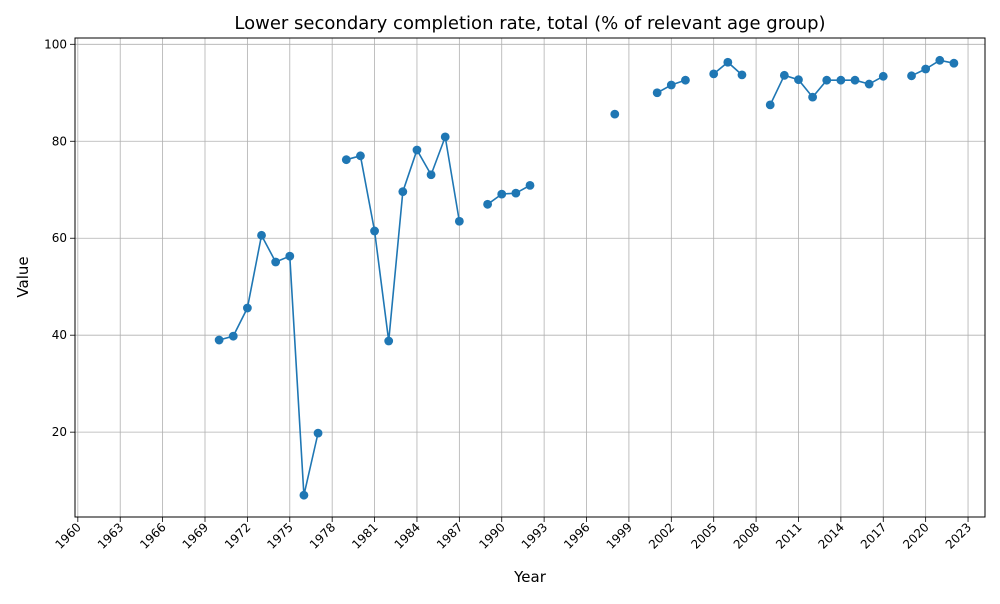  What do you see at coordinates (59, 335) in the screenshot?
I see `y-tick-label: 40` at bounding box center [59, 335].